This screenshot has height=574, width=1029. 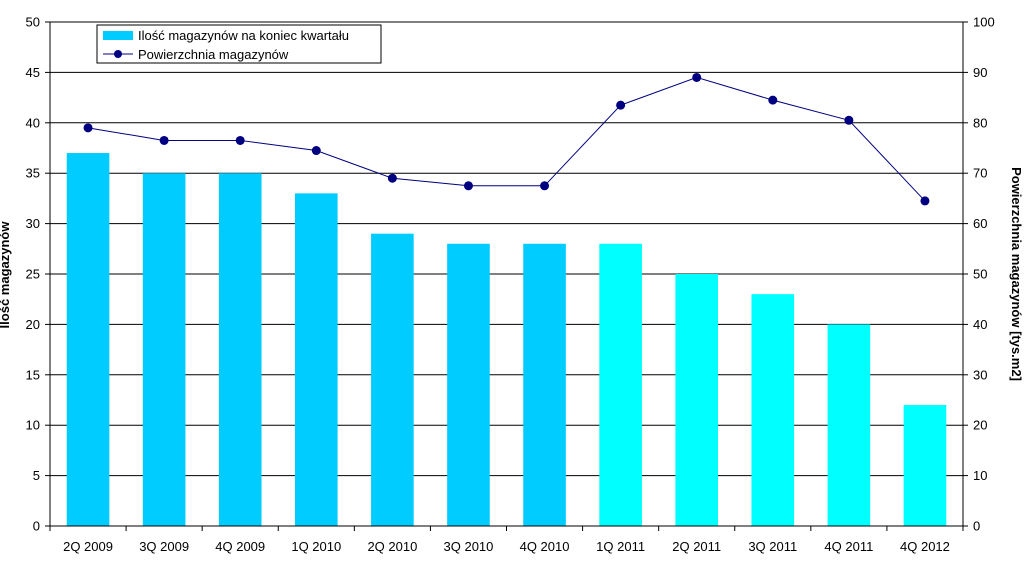 I want to click on left-axis-ticks: 0 5 10 15 20 25 30 35 40 45 50, so click(x=38, y=274).